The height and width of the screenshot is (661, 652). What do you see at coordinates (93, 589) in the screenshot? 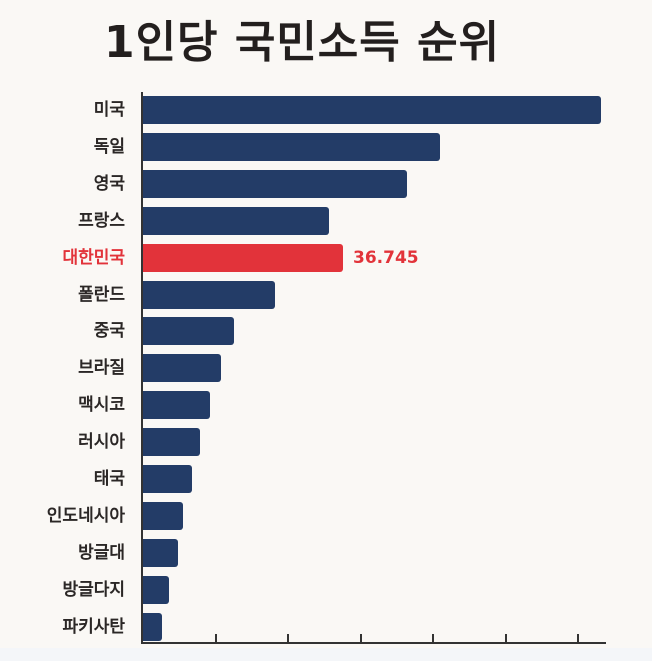
I see `category-label: 방글다지` at bounding box center [93, 589].